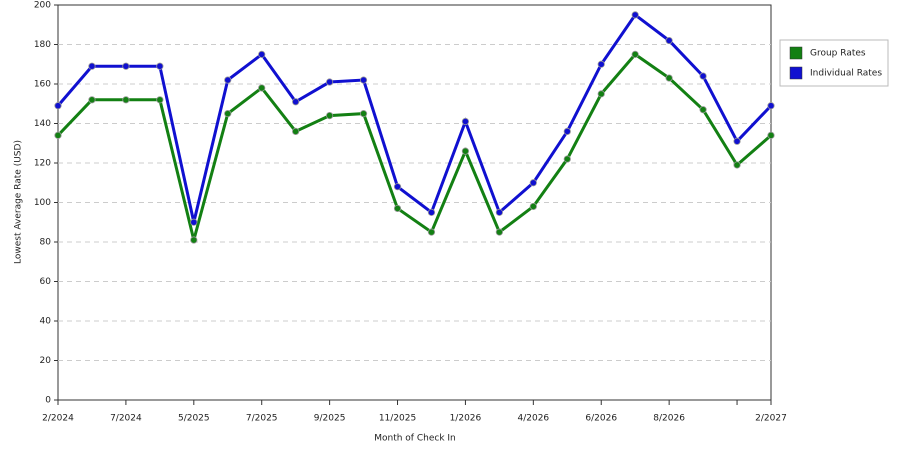 This screenshot has height=450, width=900. What do you see at coordinates (42, 203) in the screenshot?
I see `y-tick-label: 100` at bounding box center [42, 203].